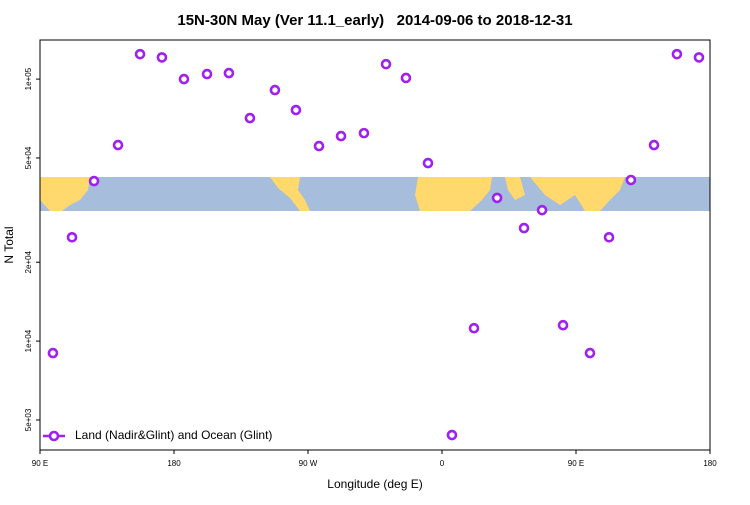  Describe the element at coordinates (54, 436) in the screenshot. I see `legend-marker` at that location.